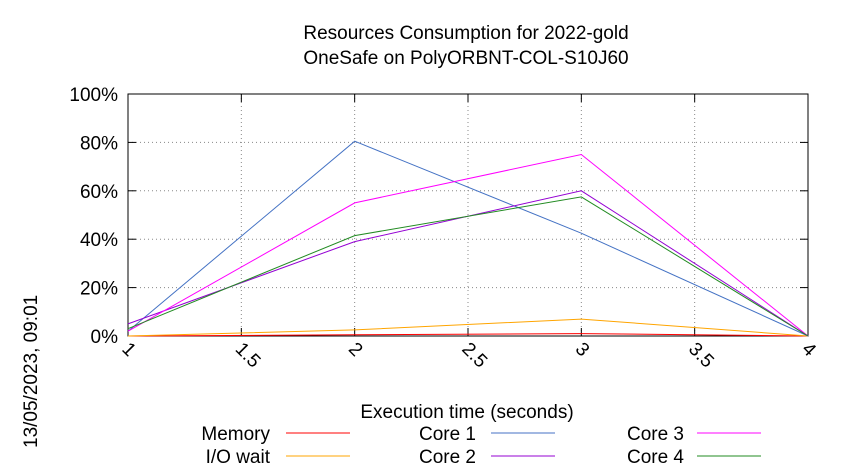  I want to click on legend-label: Core 3, so click(655, 434).